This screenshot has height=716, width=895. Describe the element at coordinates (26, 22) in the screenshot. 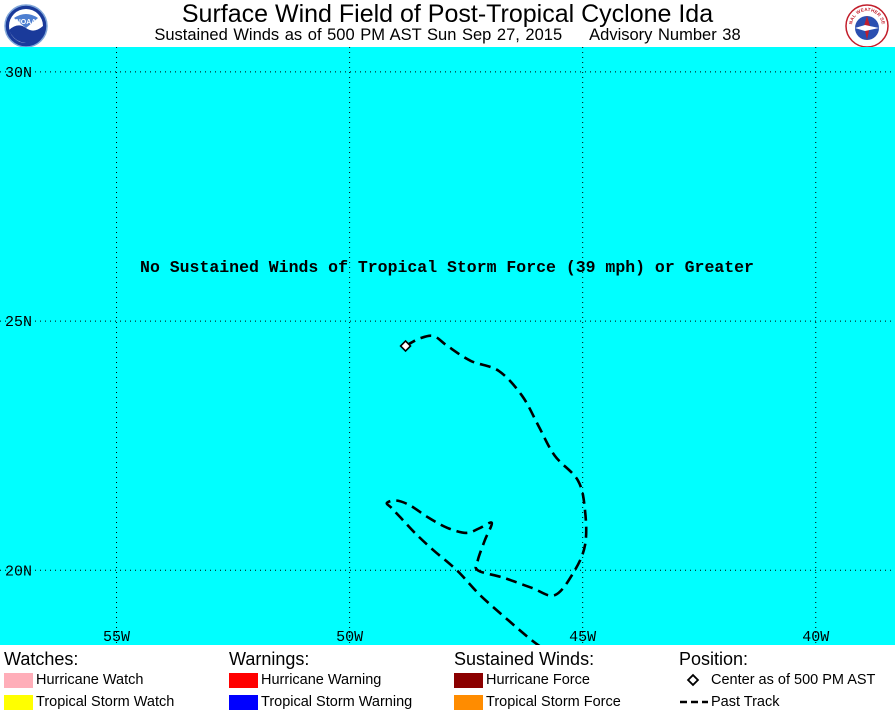

I see `svg-text: NOAA` at that location.